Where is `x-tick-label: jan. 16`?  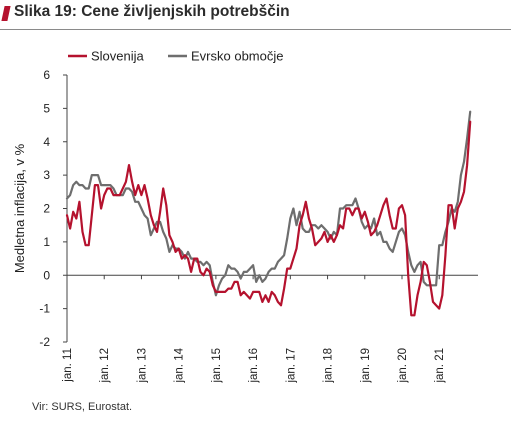 x-tick-label: jan. 16 is located at coordinates (254, 366).